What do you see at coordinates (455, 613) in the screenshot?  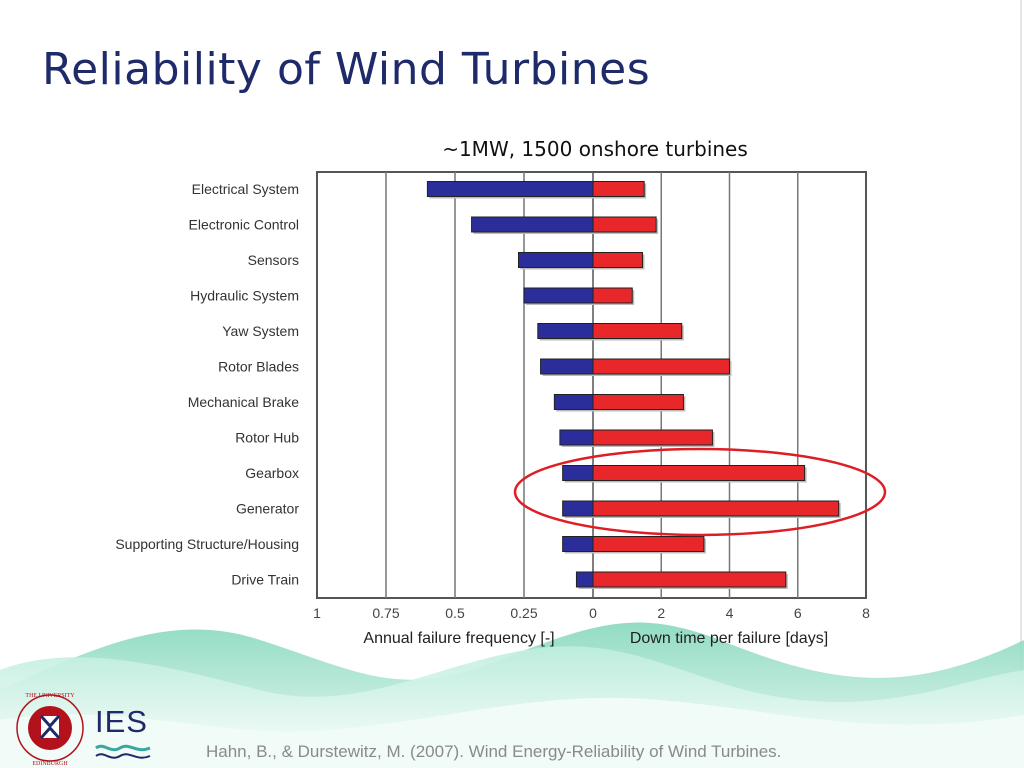 I see `tick-label-left: 0.5` at bounding box center [455, 613].